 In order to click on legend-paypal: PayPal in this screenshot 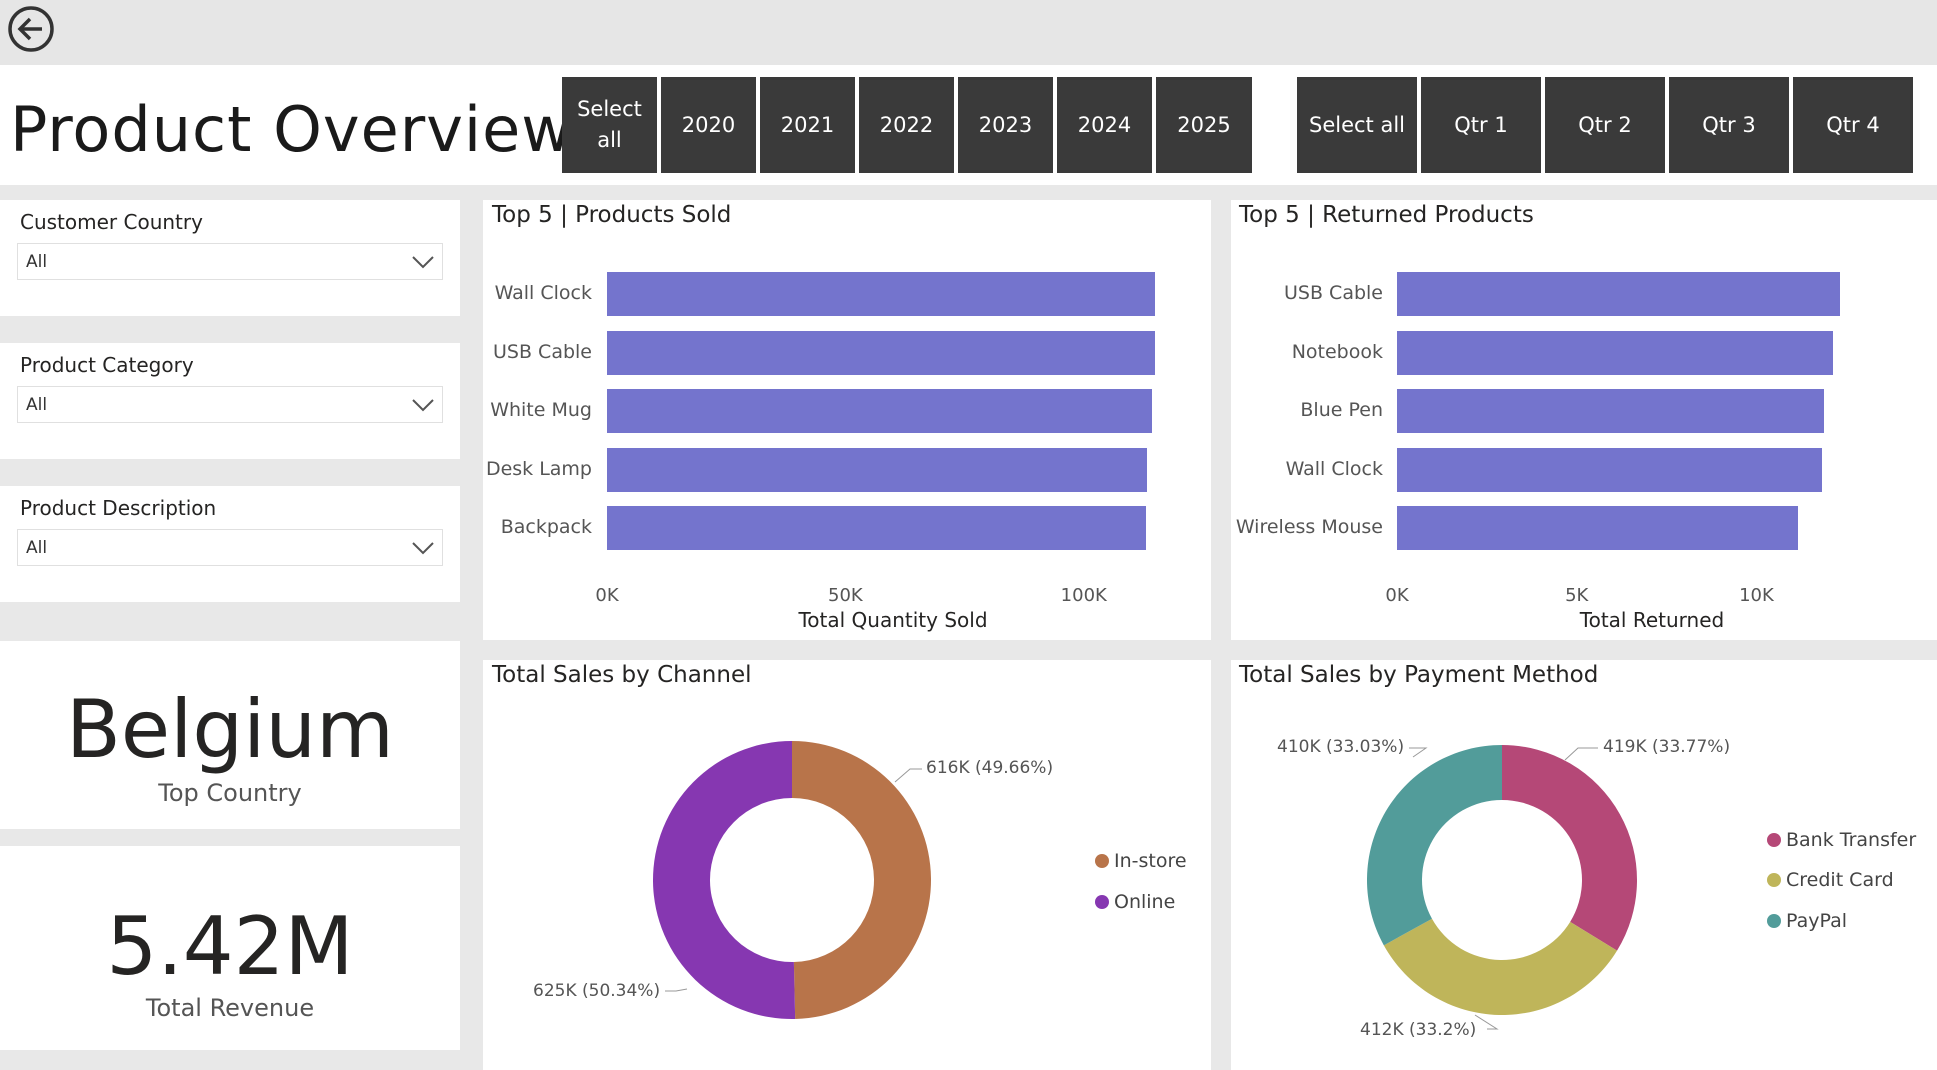, I will do `click(1807, 921)`.